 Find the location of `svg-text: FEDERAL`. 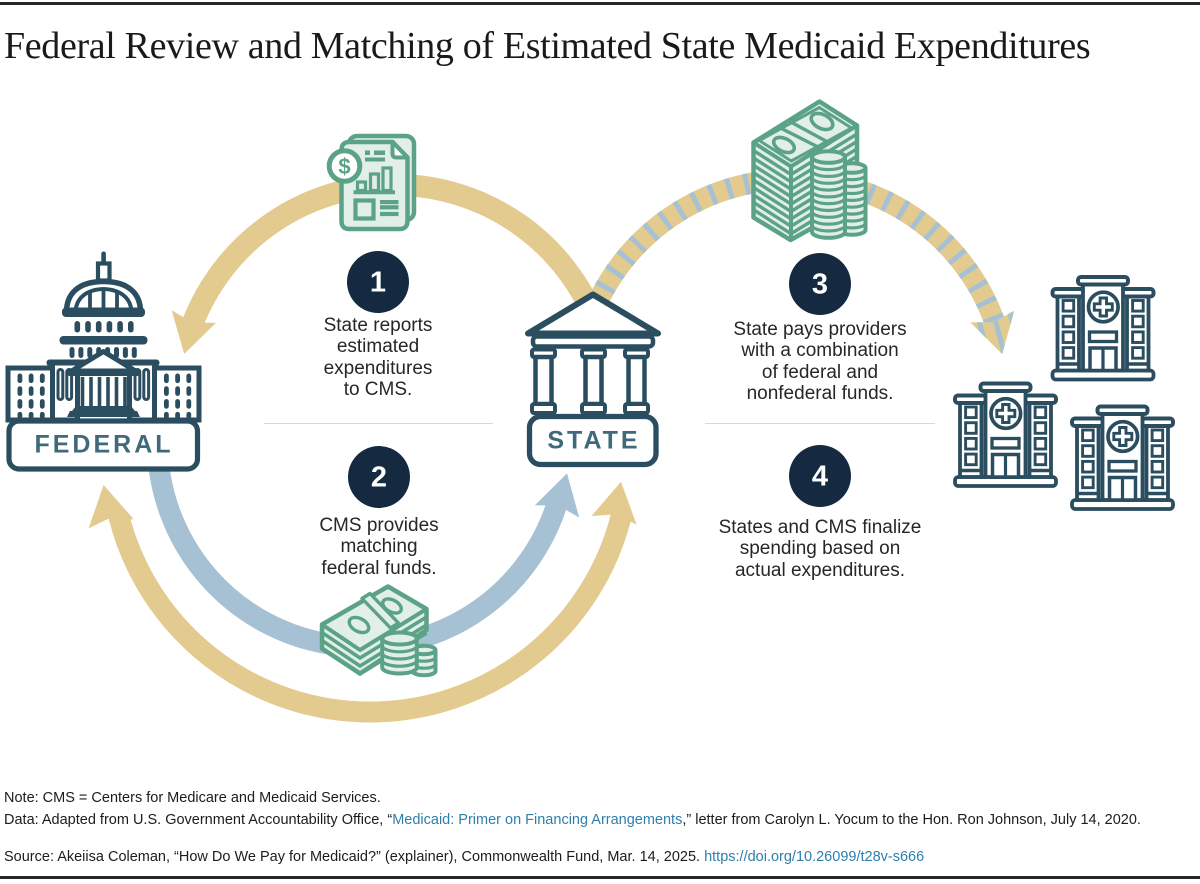

svg-text: FEDERAL is located at coordinates (103, 445).